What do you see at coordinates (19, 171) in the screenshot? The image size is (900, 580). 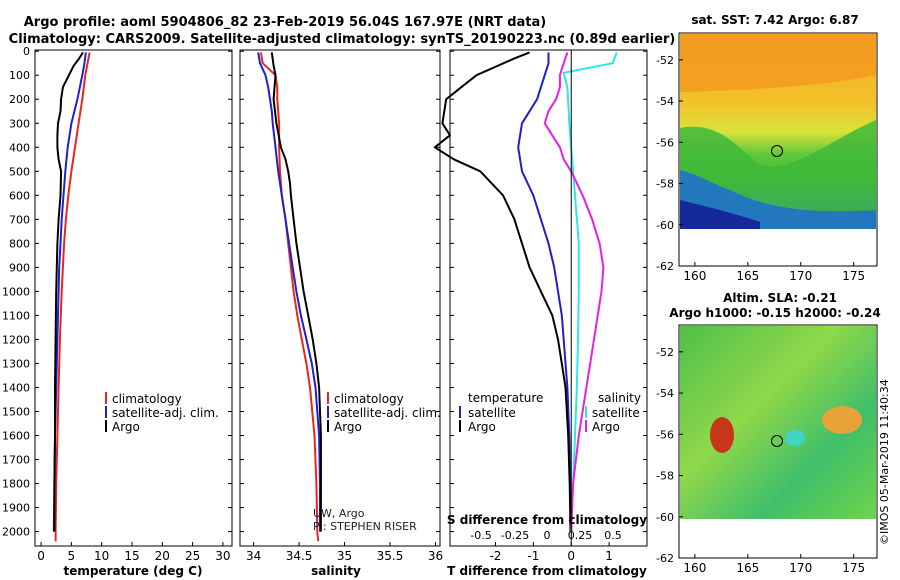 I see `depth-tick-label: 500` at bounding box center [19, 171].